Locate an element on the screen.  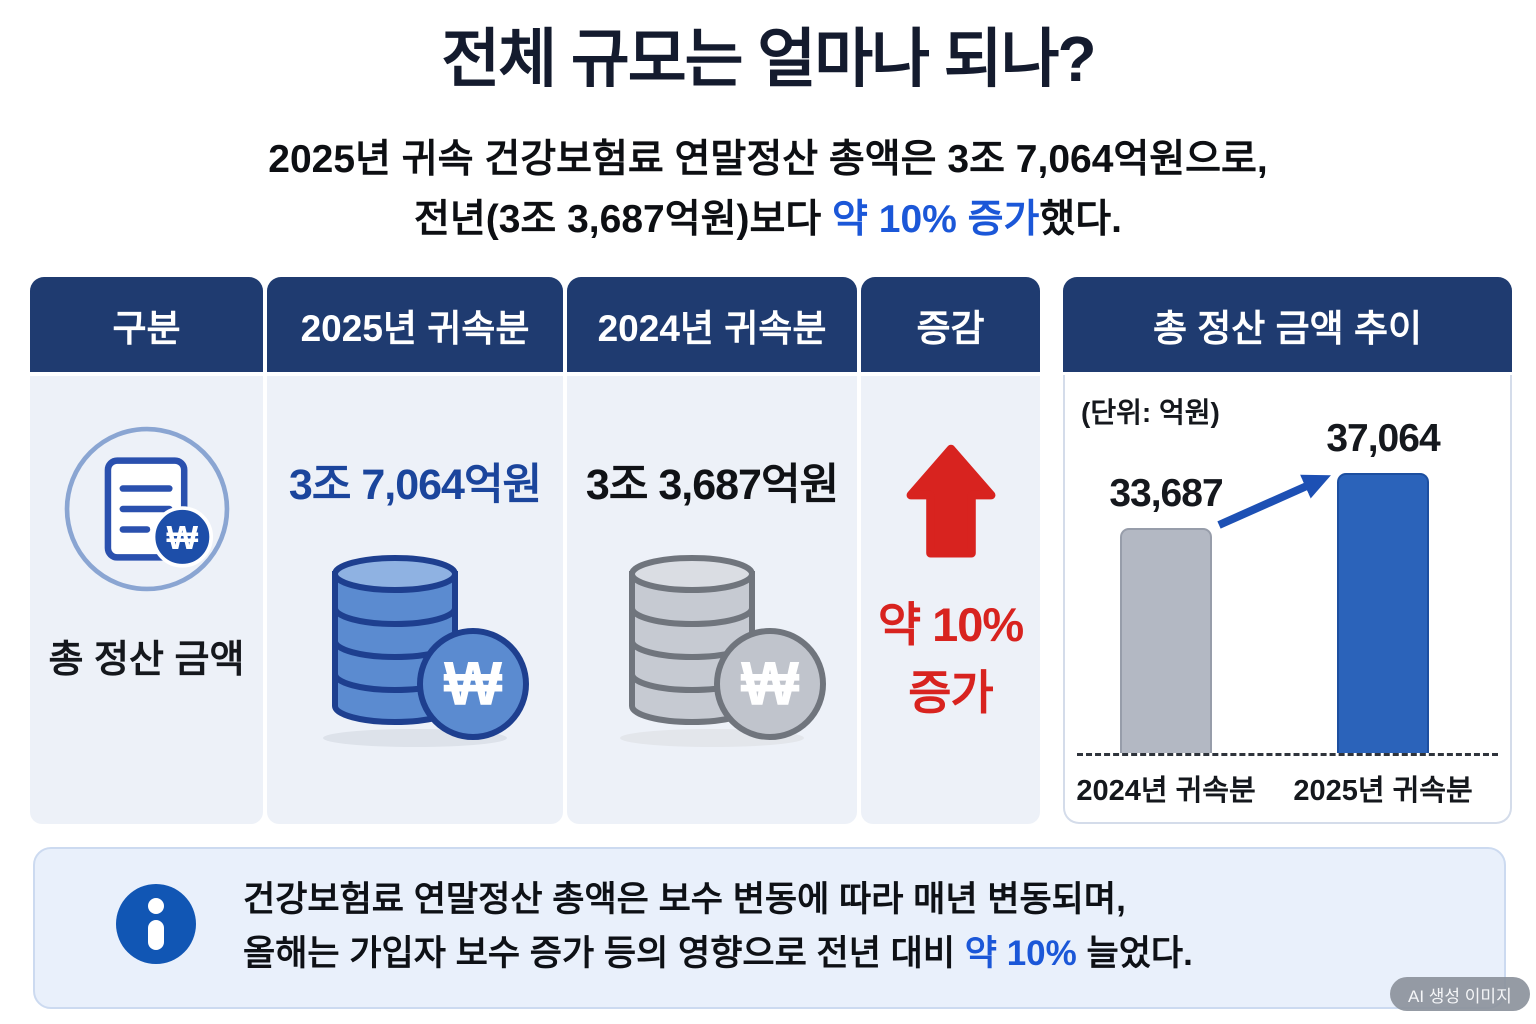
value-2025: 3조 7,064억원 is located at coordinates (415, 485).